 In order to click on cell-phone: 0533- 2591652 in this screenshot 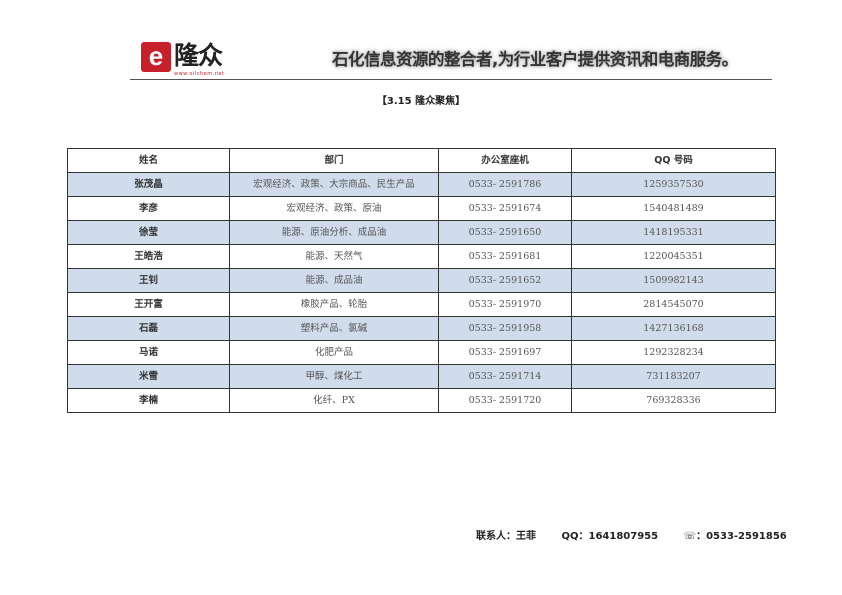, I will do `click(505, 280)`.